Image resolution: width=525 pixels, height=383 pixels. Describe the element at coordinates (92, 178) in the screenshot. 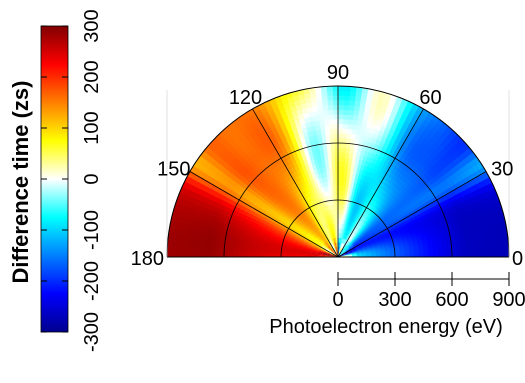

I see `colorbar-tick-label: 0` at that location.